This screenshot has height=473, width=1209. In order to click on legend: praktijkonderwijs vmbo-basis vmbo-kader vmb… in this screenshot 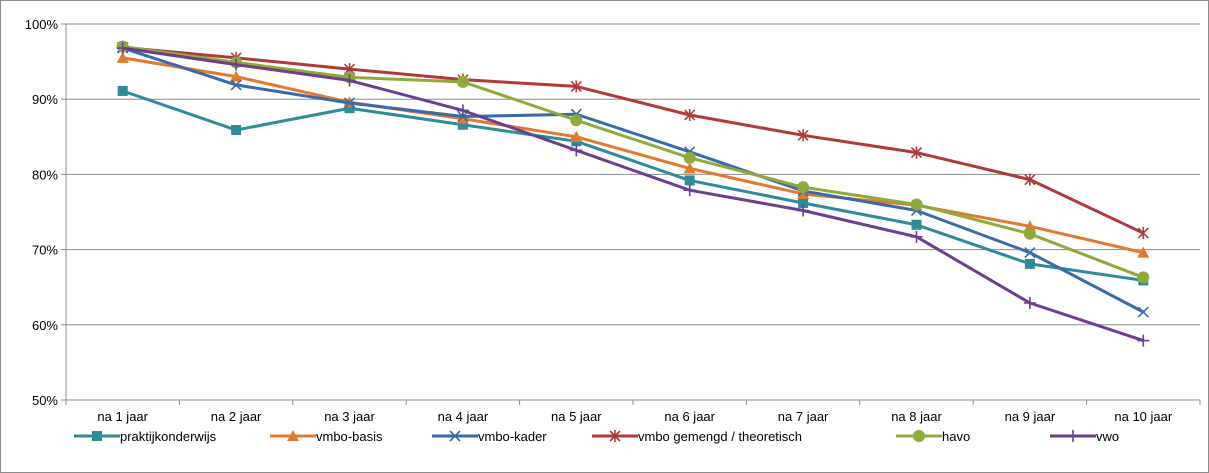, I will do `click(596, 436)`.